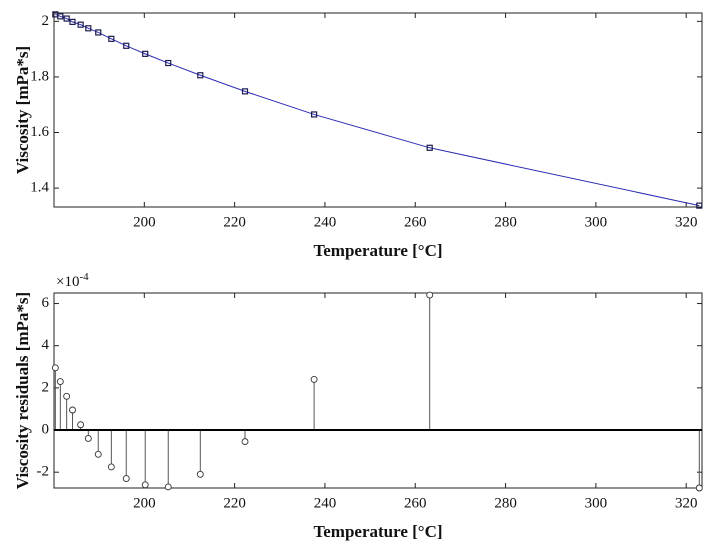 The width and height of the screenshot is (716, 550). Describe the element at coordinates (39, 76) in the screenshot. I see `y-tick-label: 1.8` at that location.